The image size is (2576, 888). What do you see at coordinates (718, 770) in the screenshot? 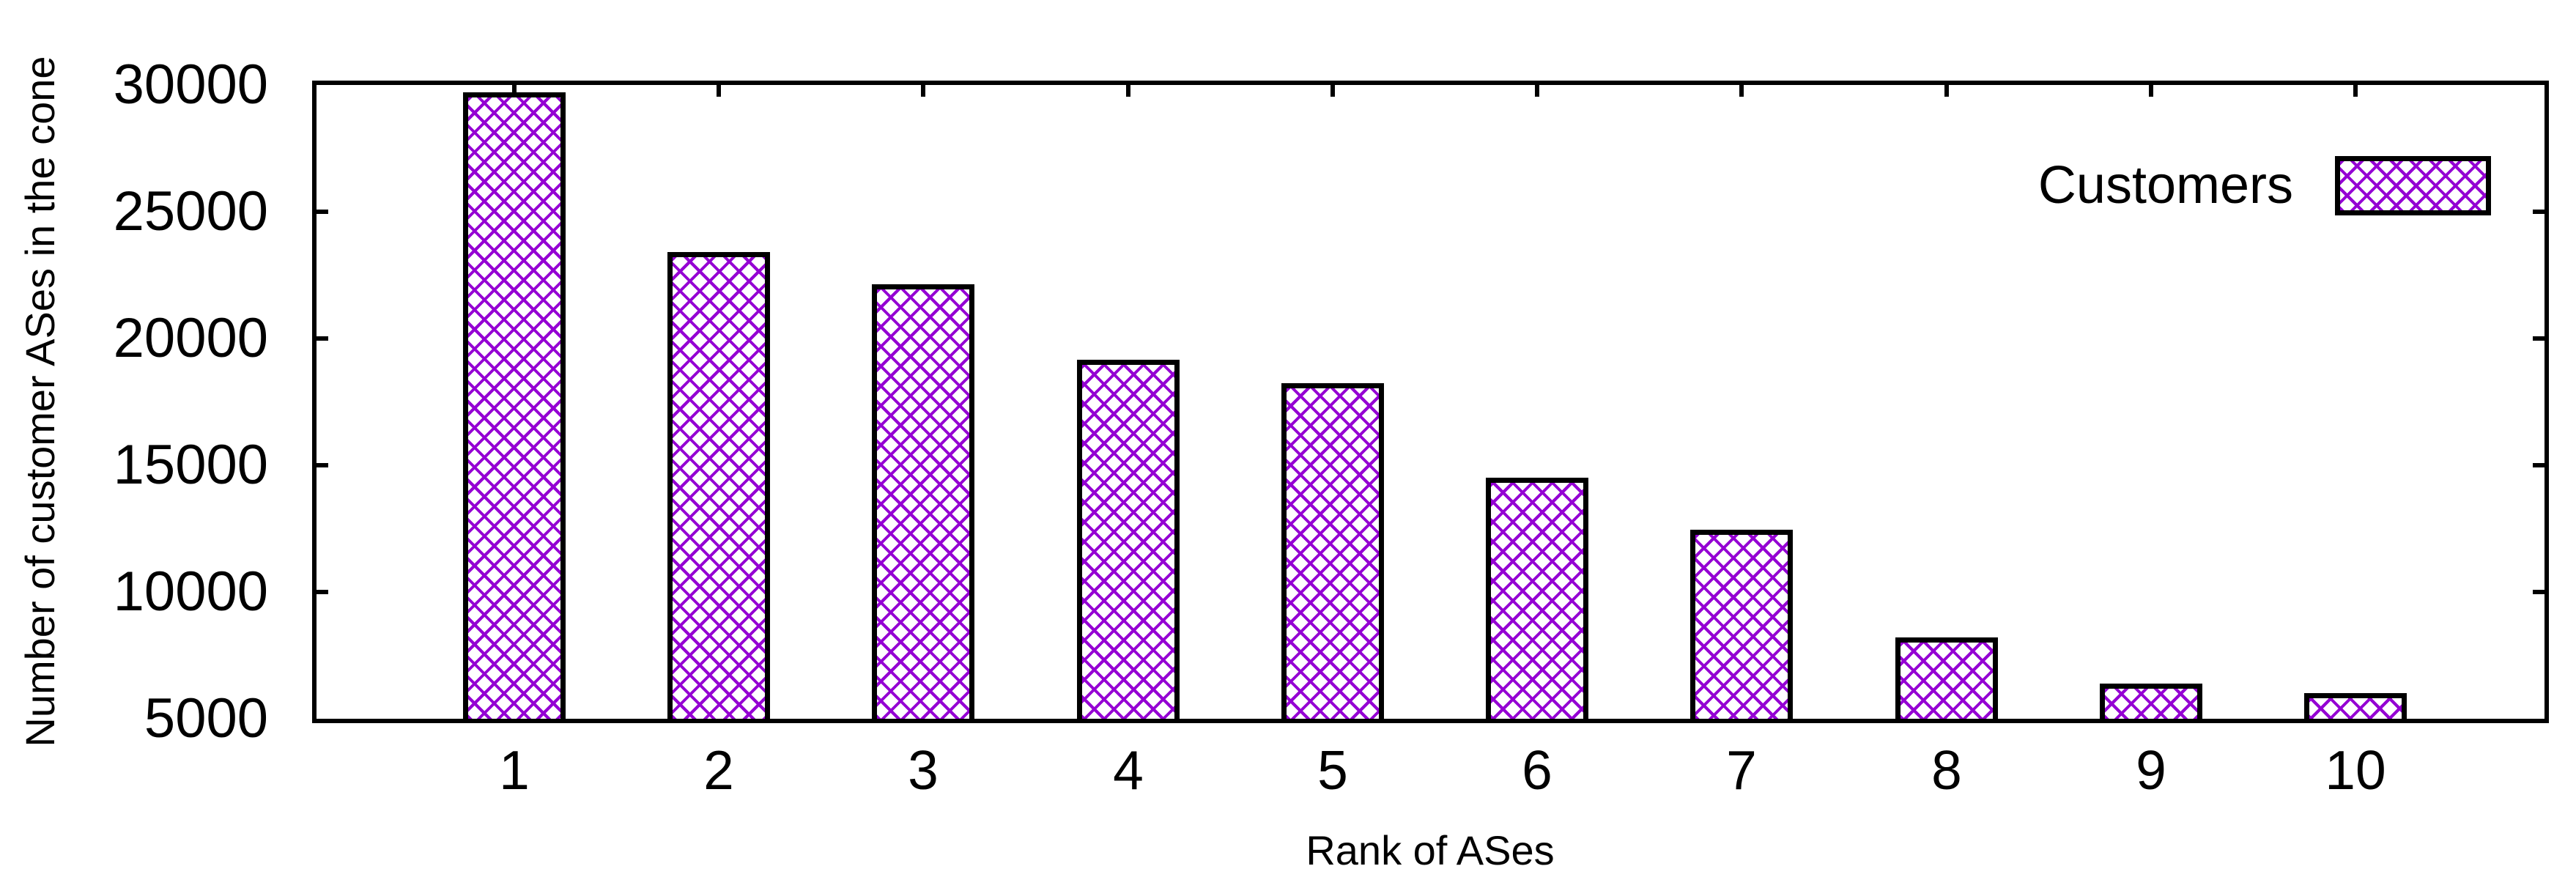
I see `x-tick-label: 2` at bounding box center [718, 770].